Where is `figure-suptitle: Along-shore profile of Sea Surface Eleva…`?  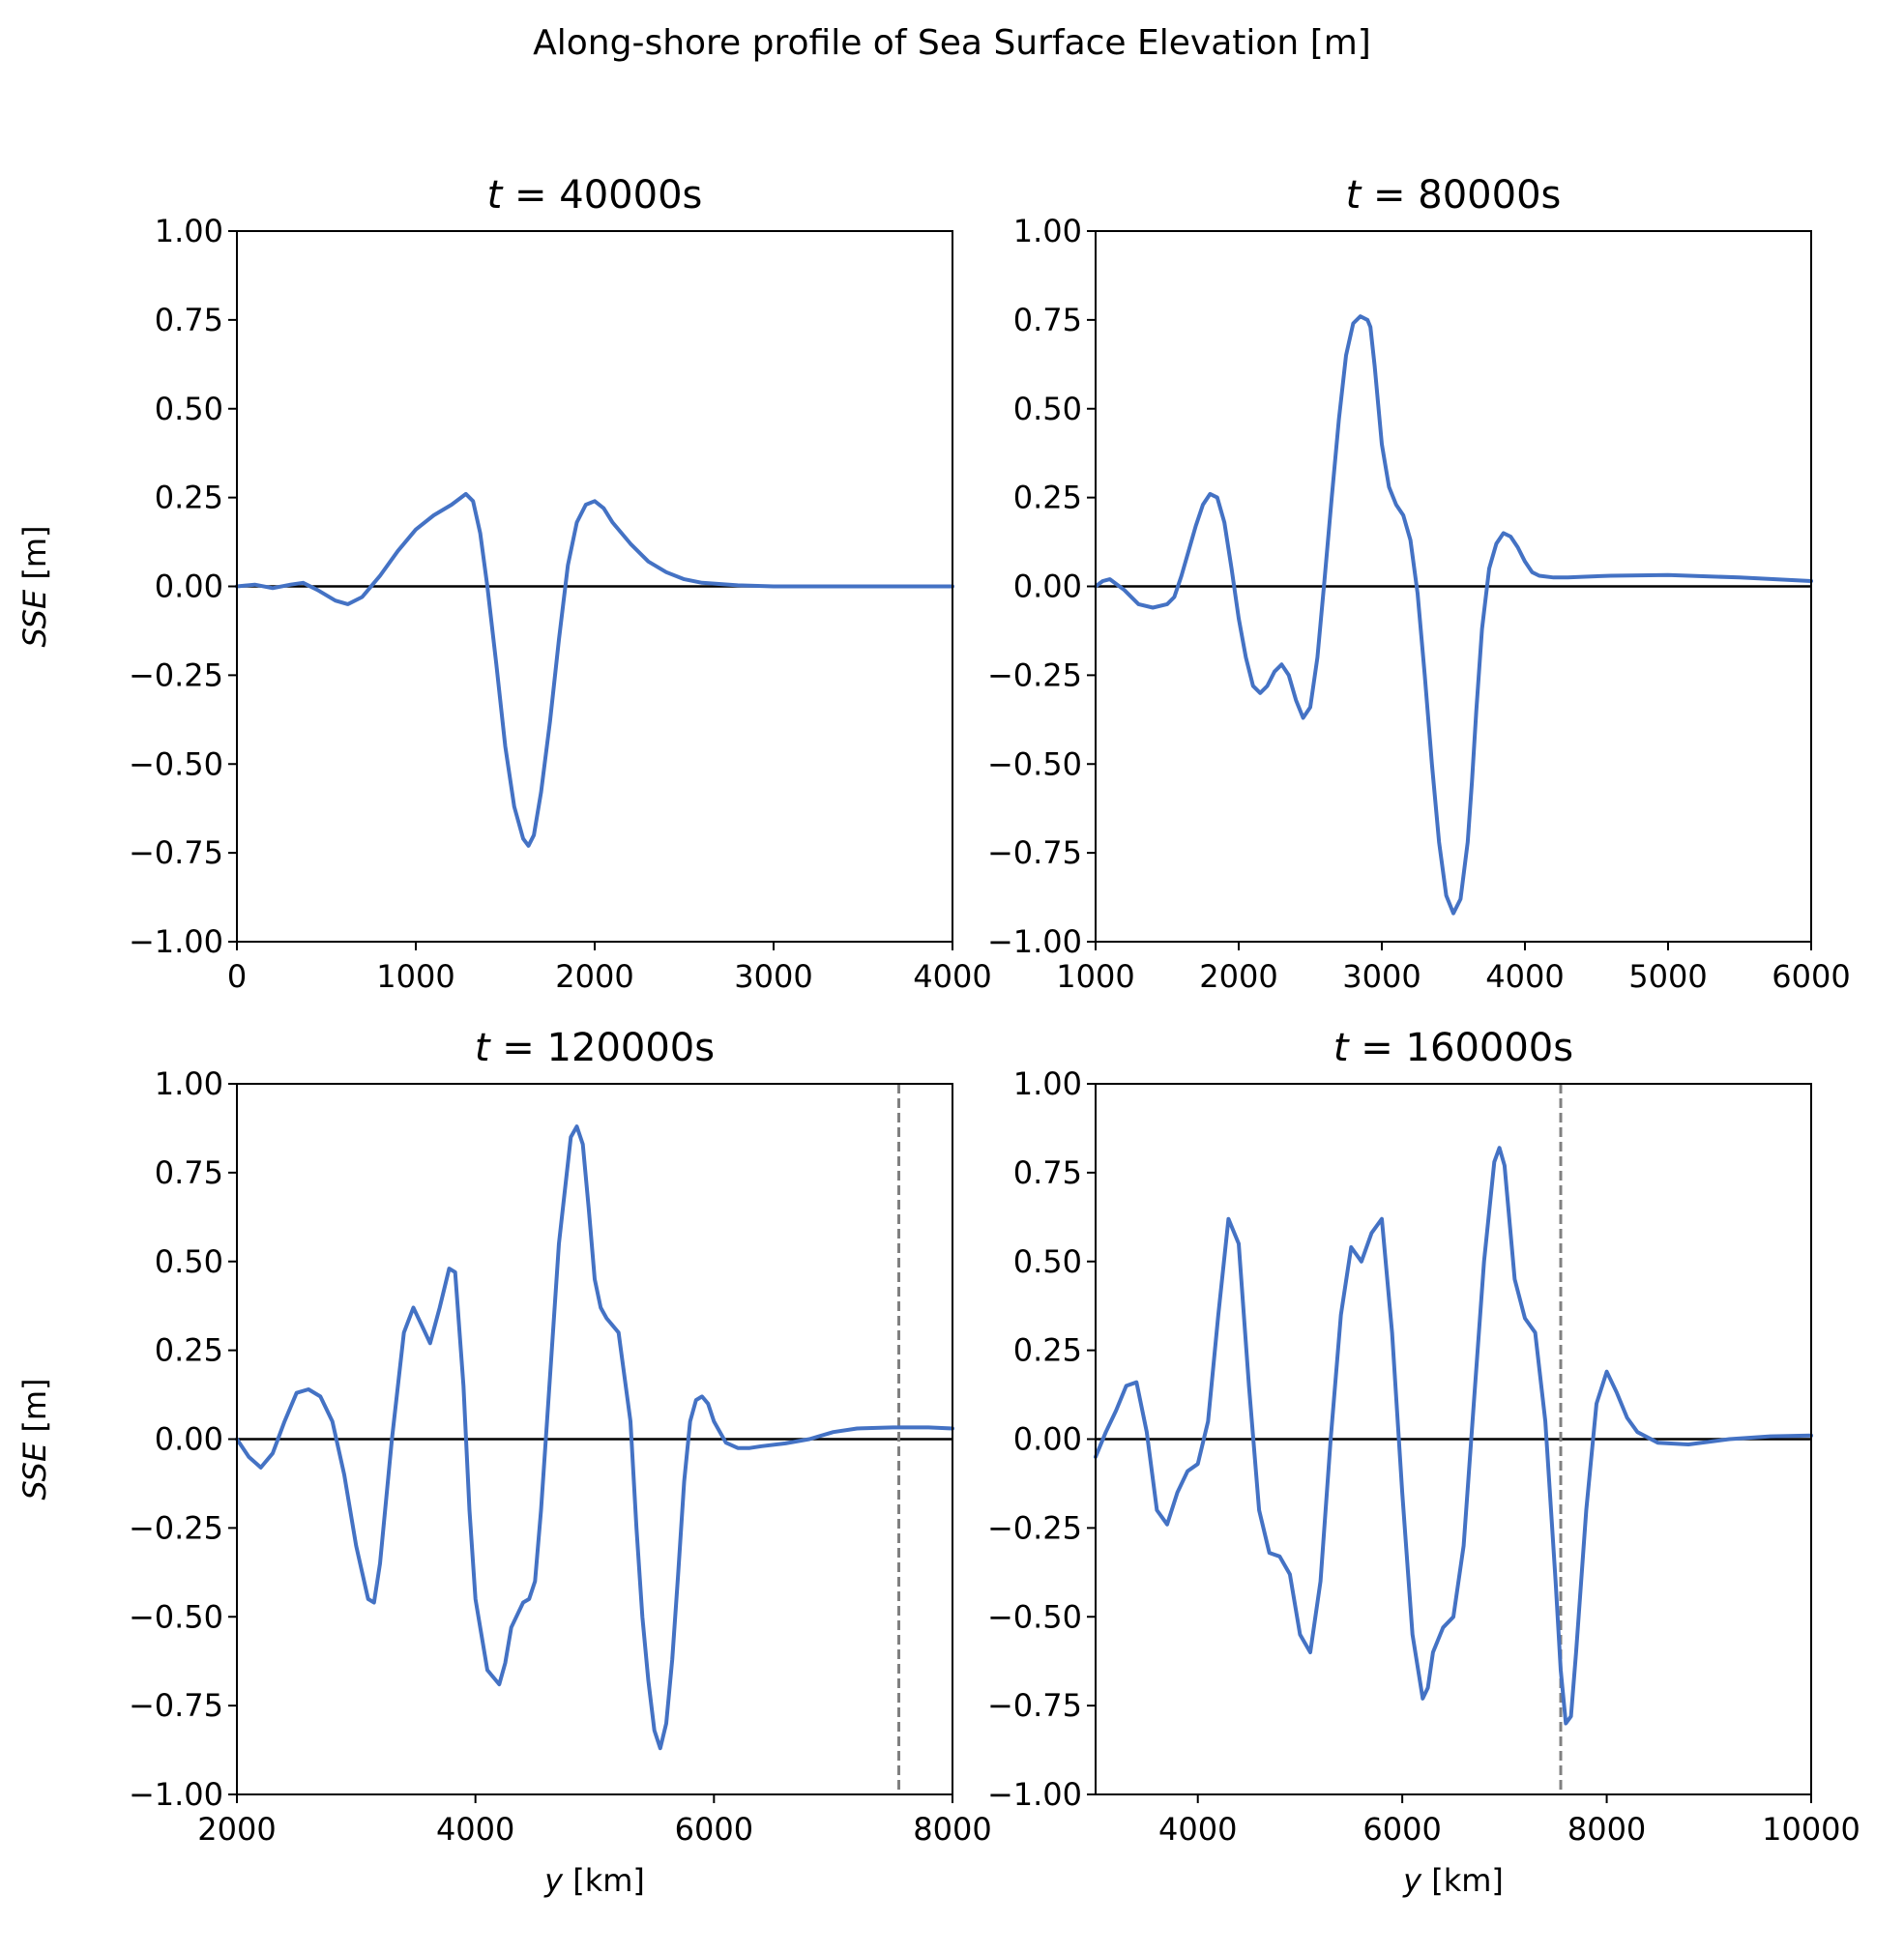 figure-suptitle: Along-shore profile of Sea Surface Eleva… is located at coordinates (952, 43).